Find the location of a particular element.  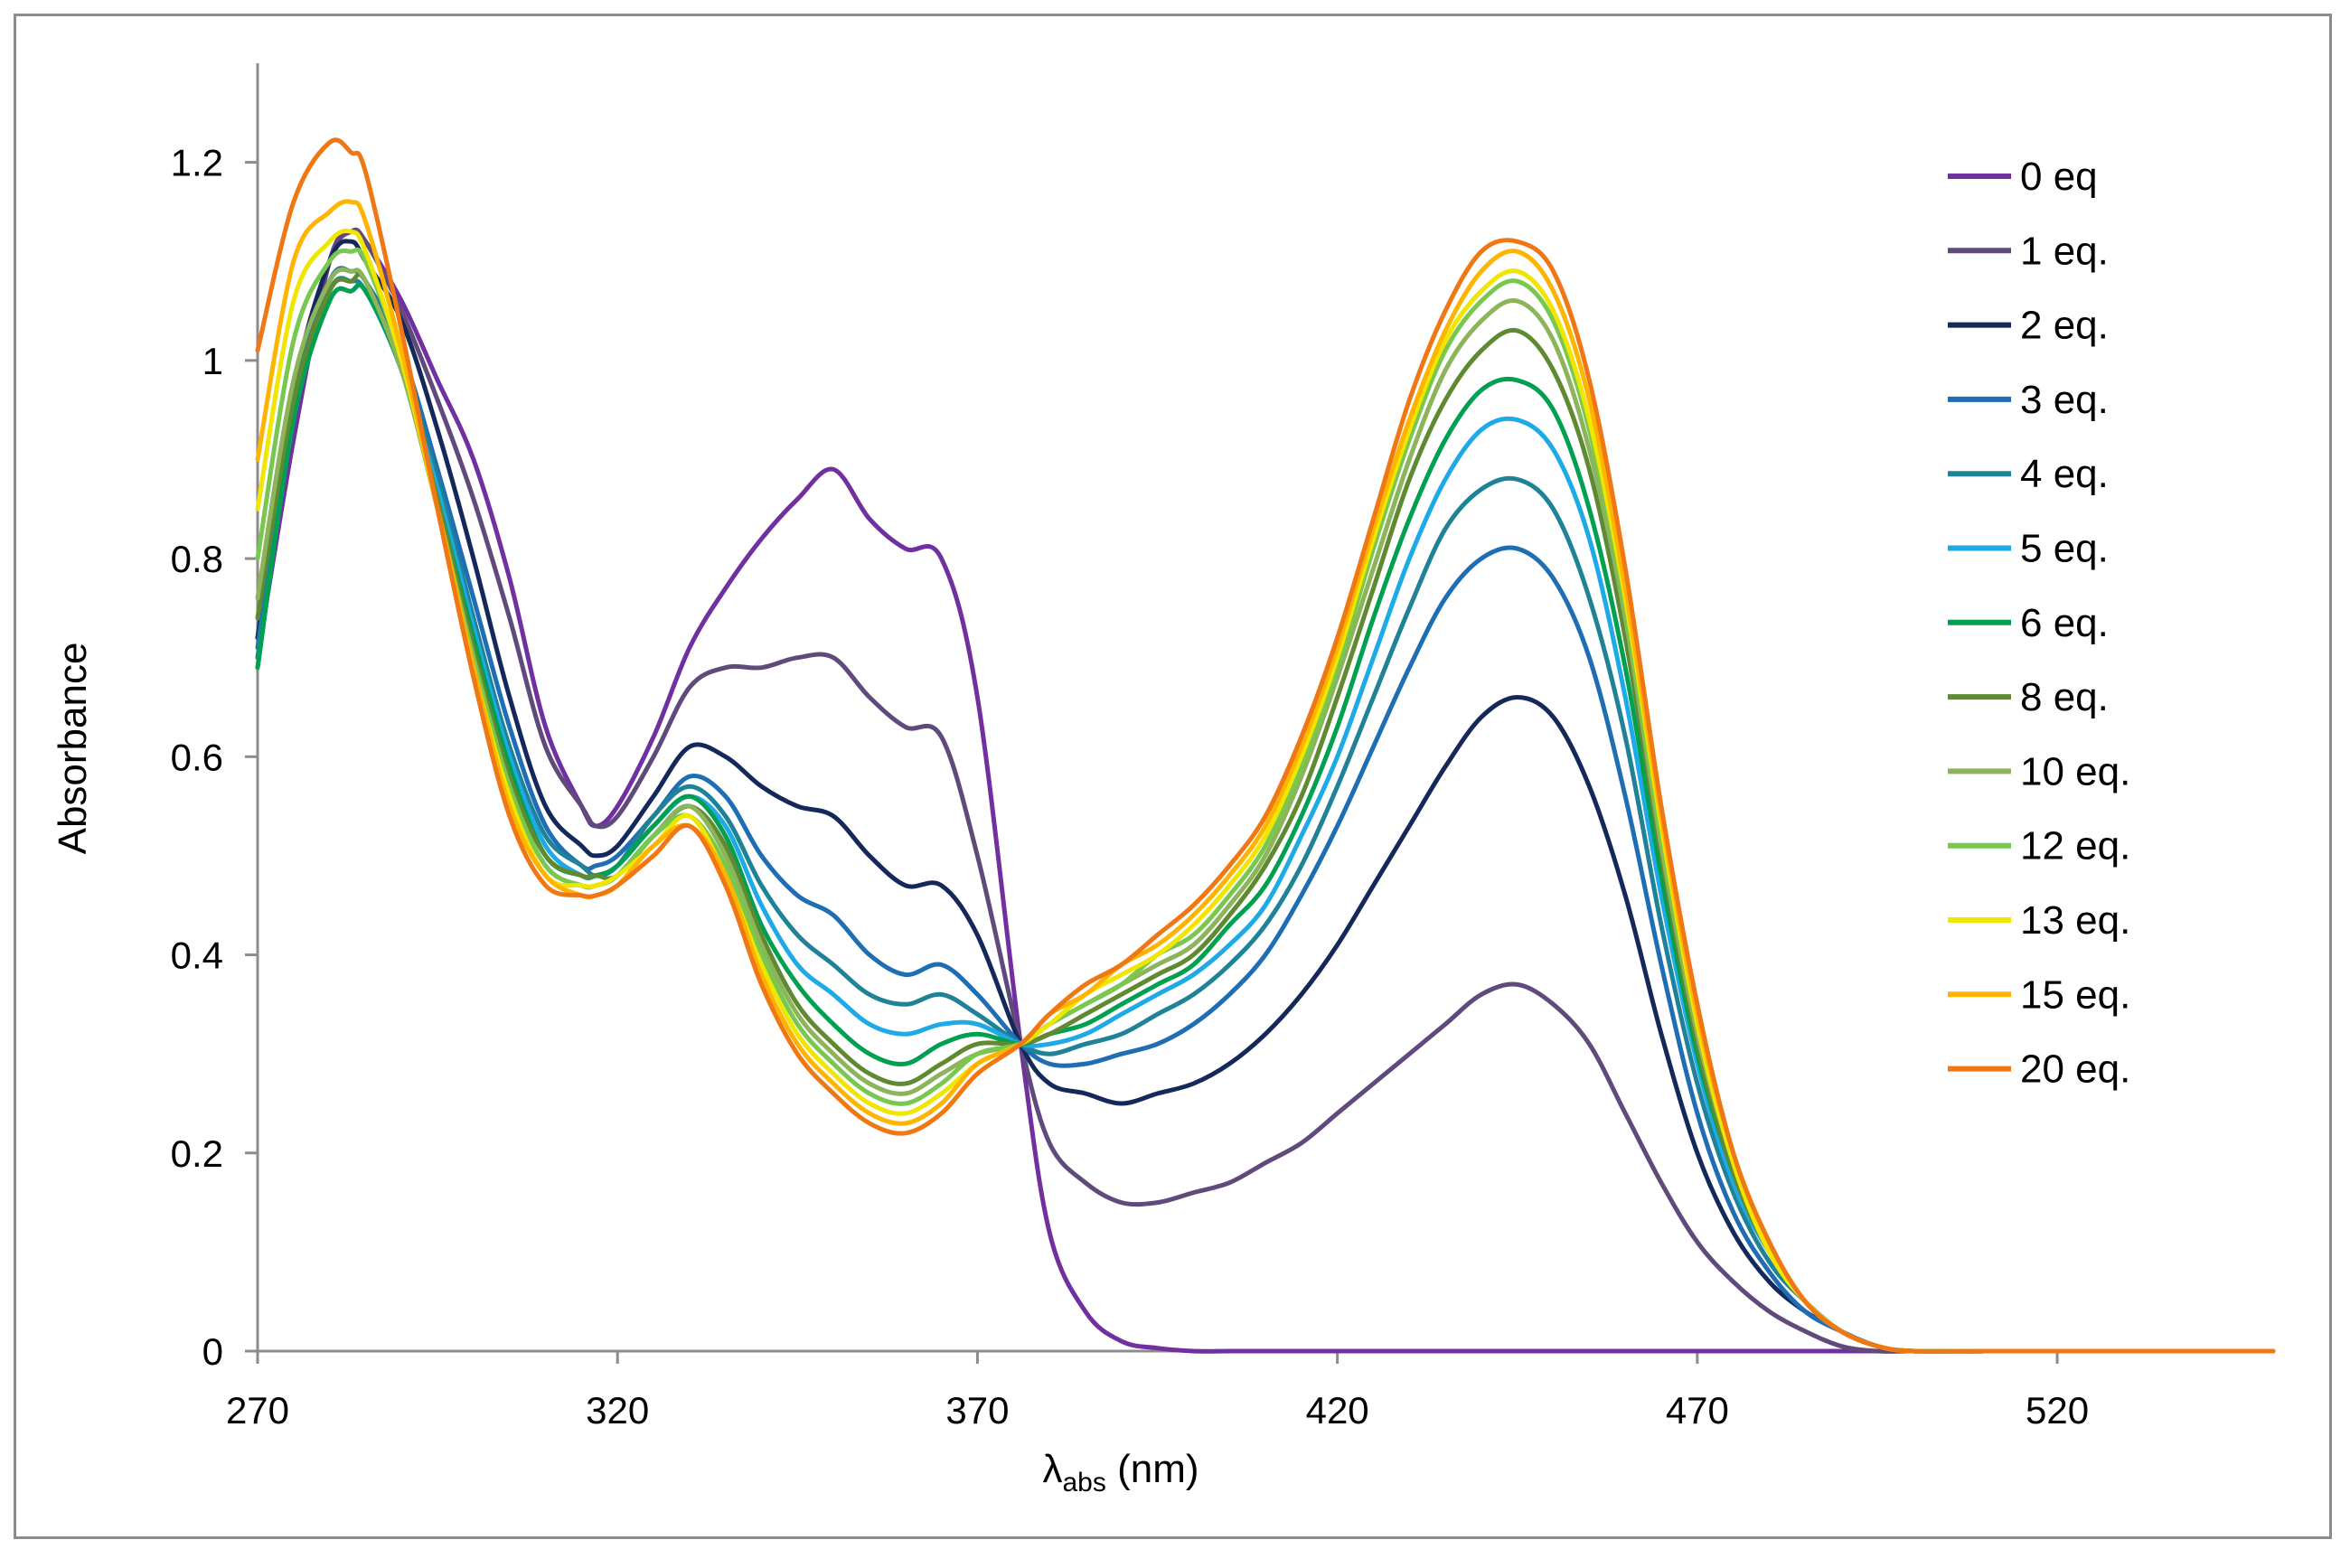

x-tick-label: 420 is located at coordinates (1338, 1410).